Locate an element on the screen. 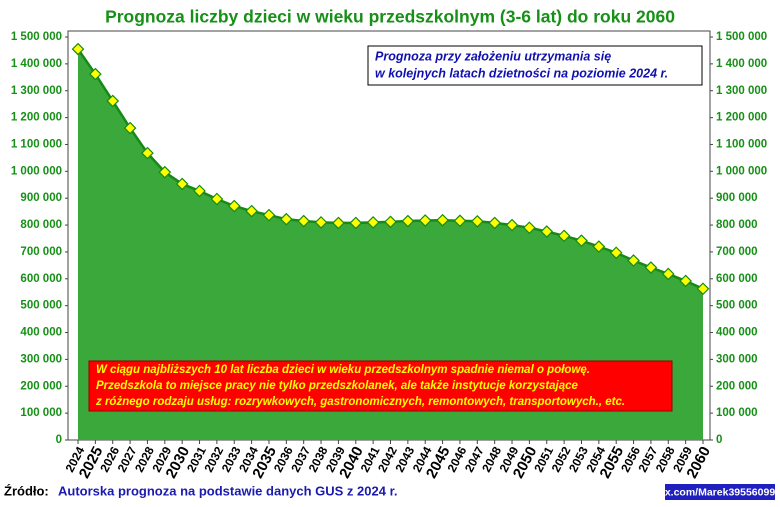  note-box is located at coordinates (535, 65).